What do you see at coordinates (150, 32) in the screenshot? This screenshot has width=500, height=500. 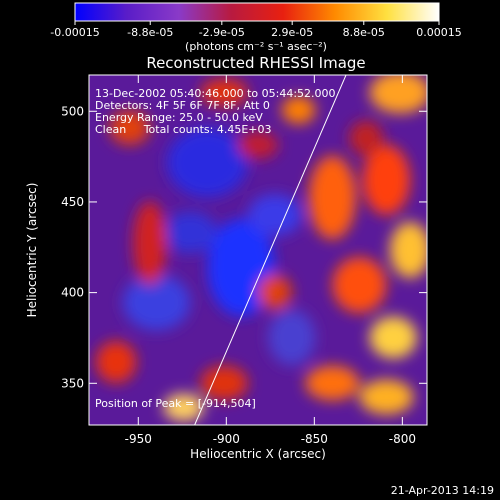 I see `colorbar-tick-label: -8.8e-05` at bounding box center [150, 32].